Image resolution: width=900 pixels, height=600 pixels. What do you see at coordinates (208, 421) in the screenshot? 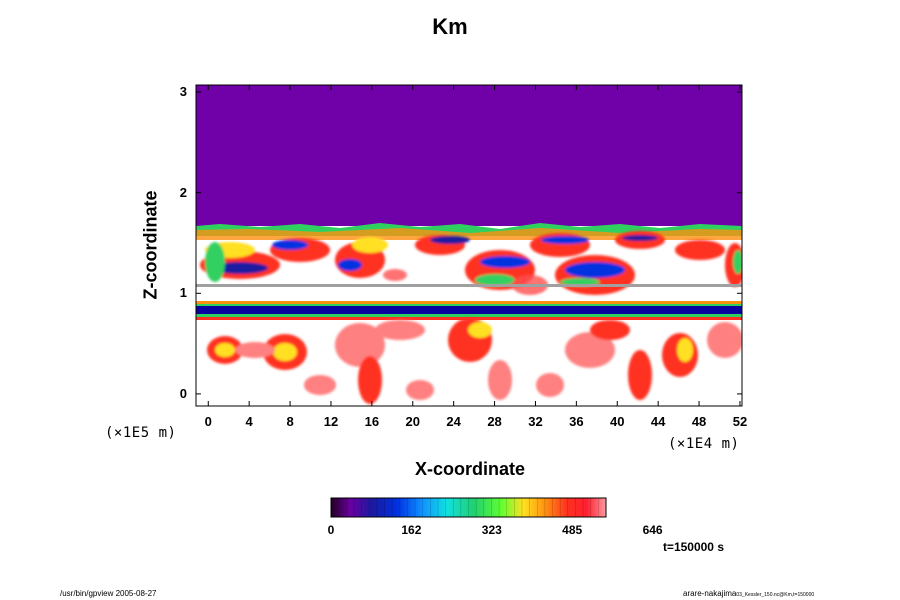
I see `x-tick-label: 0` at bounding box center [208, 421].